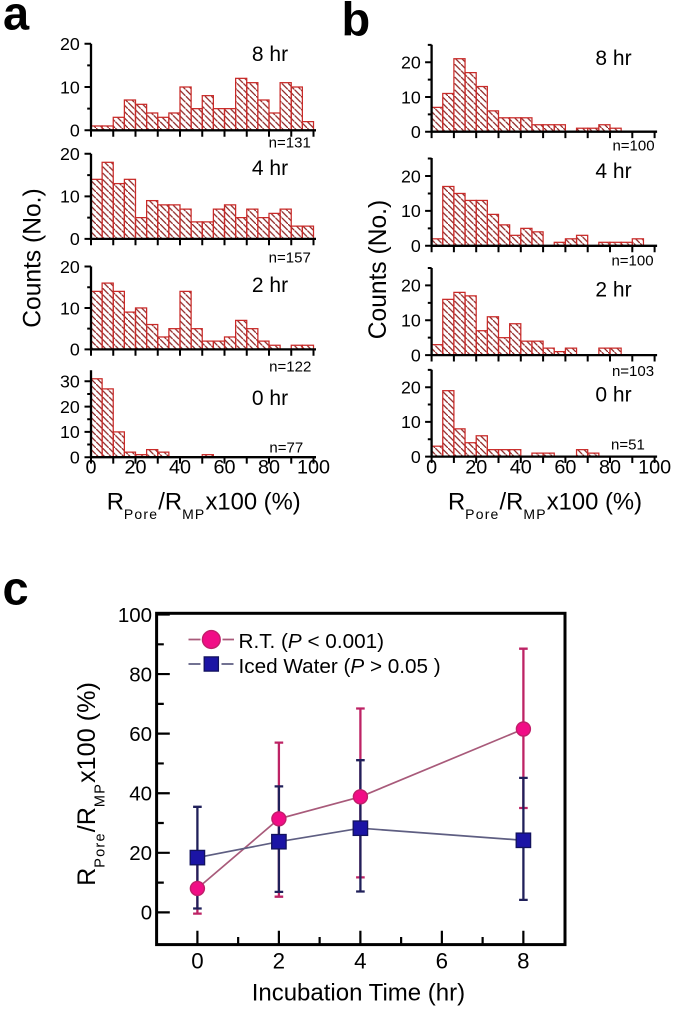  What do you see at coordinates (16, 587) in the screenshot?
I see `svg-text: c` at bounding box center [16, 587].